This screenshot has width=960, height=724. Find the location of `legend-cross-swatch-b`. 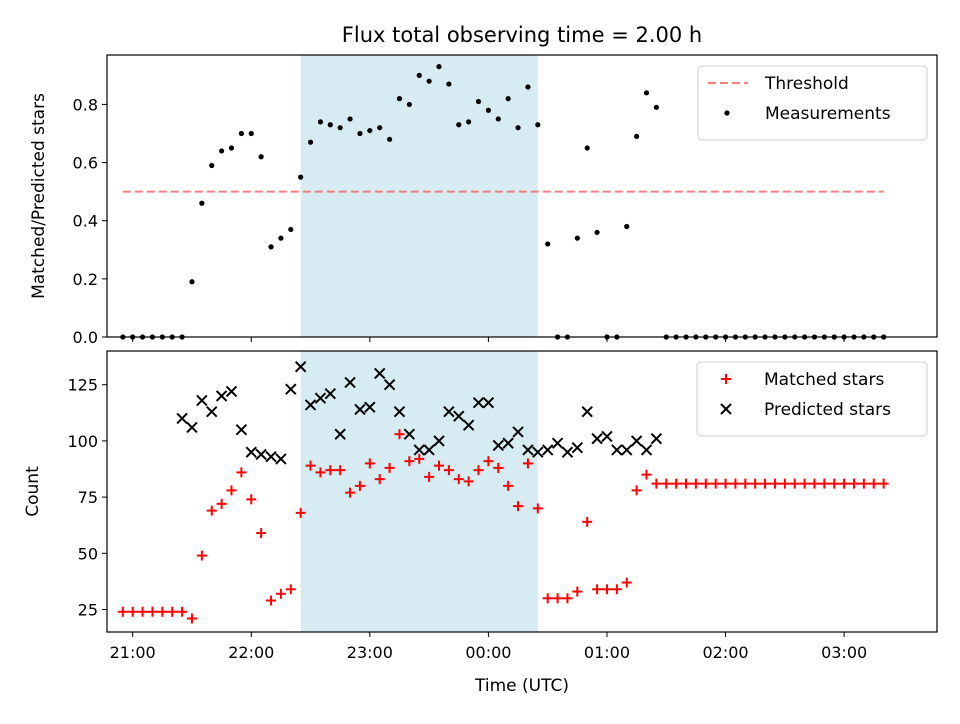

legend-cross-swatch-b is located at coordinates (726, 409).